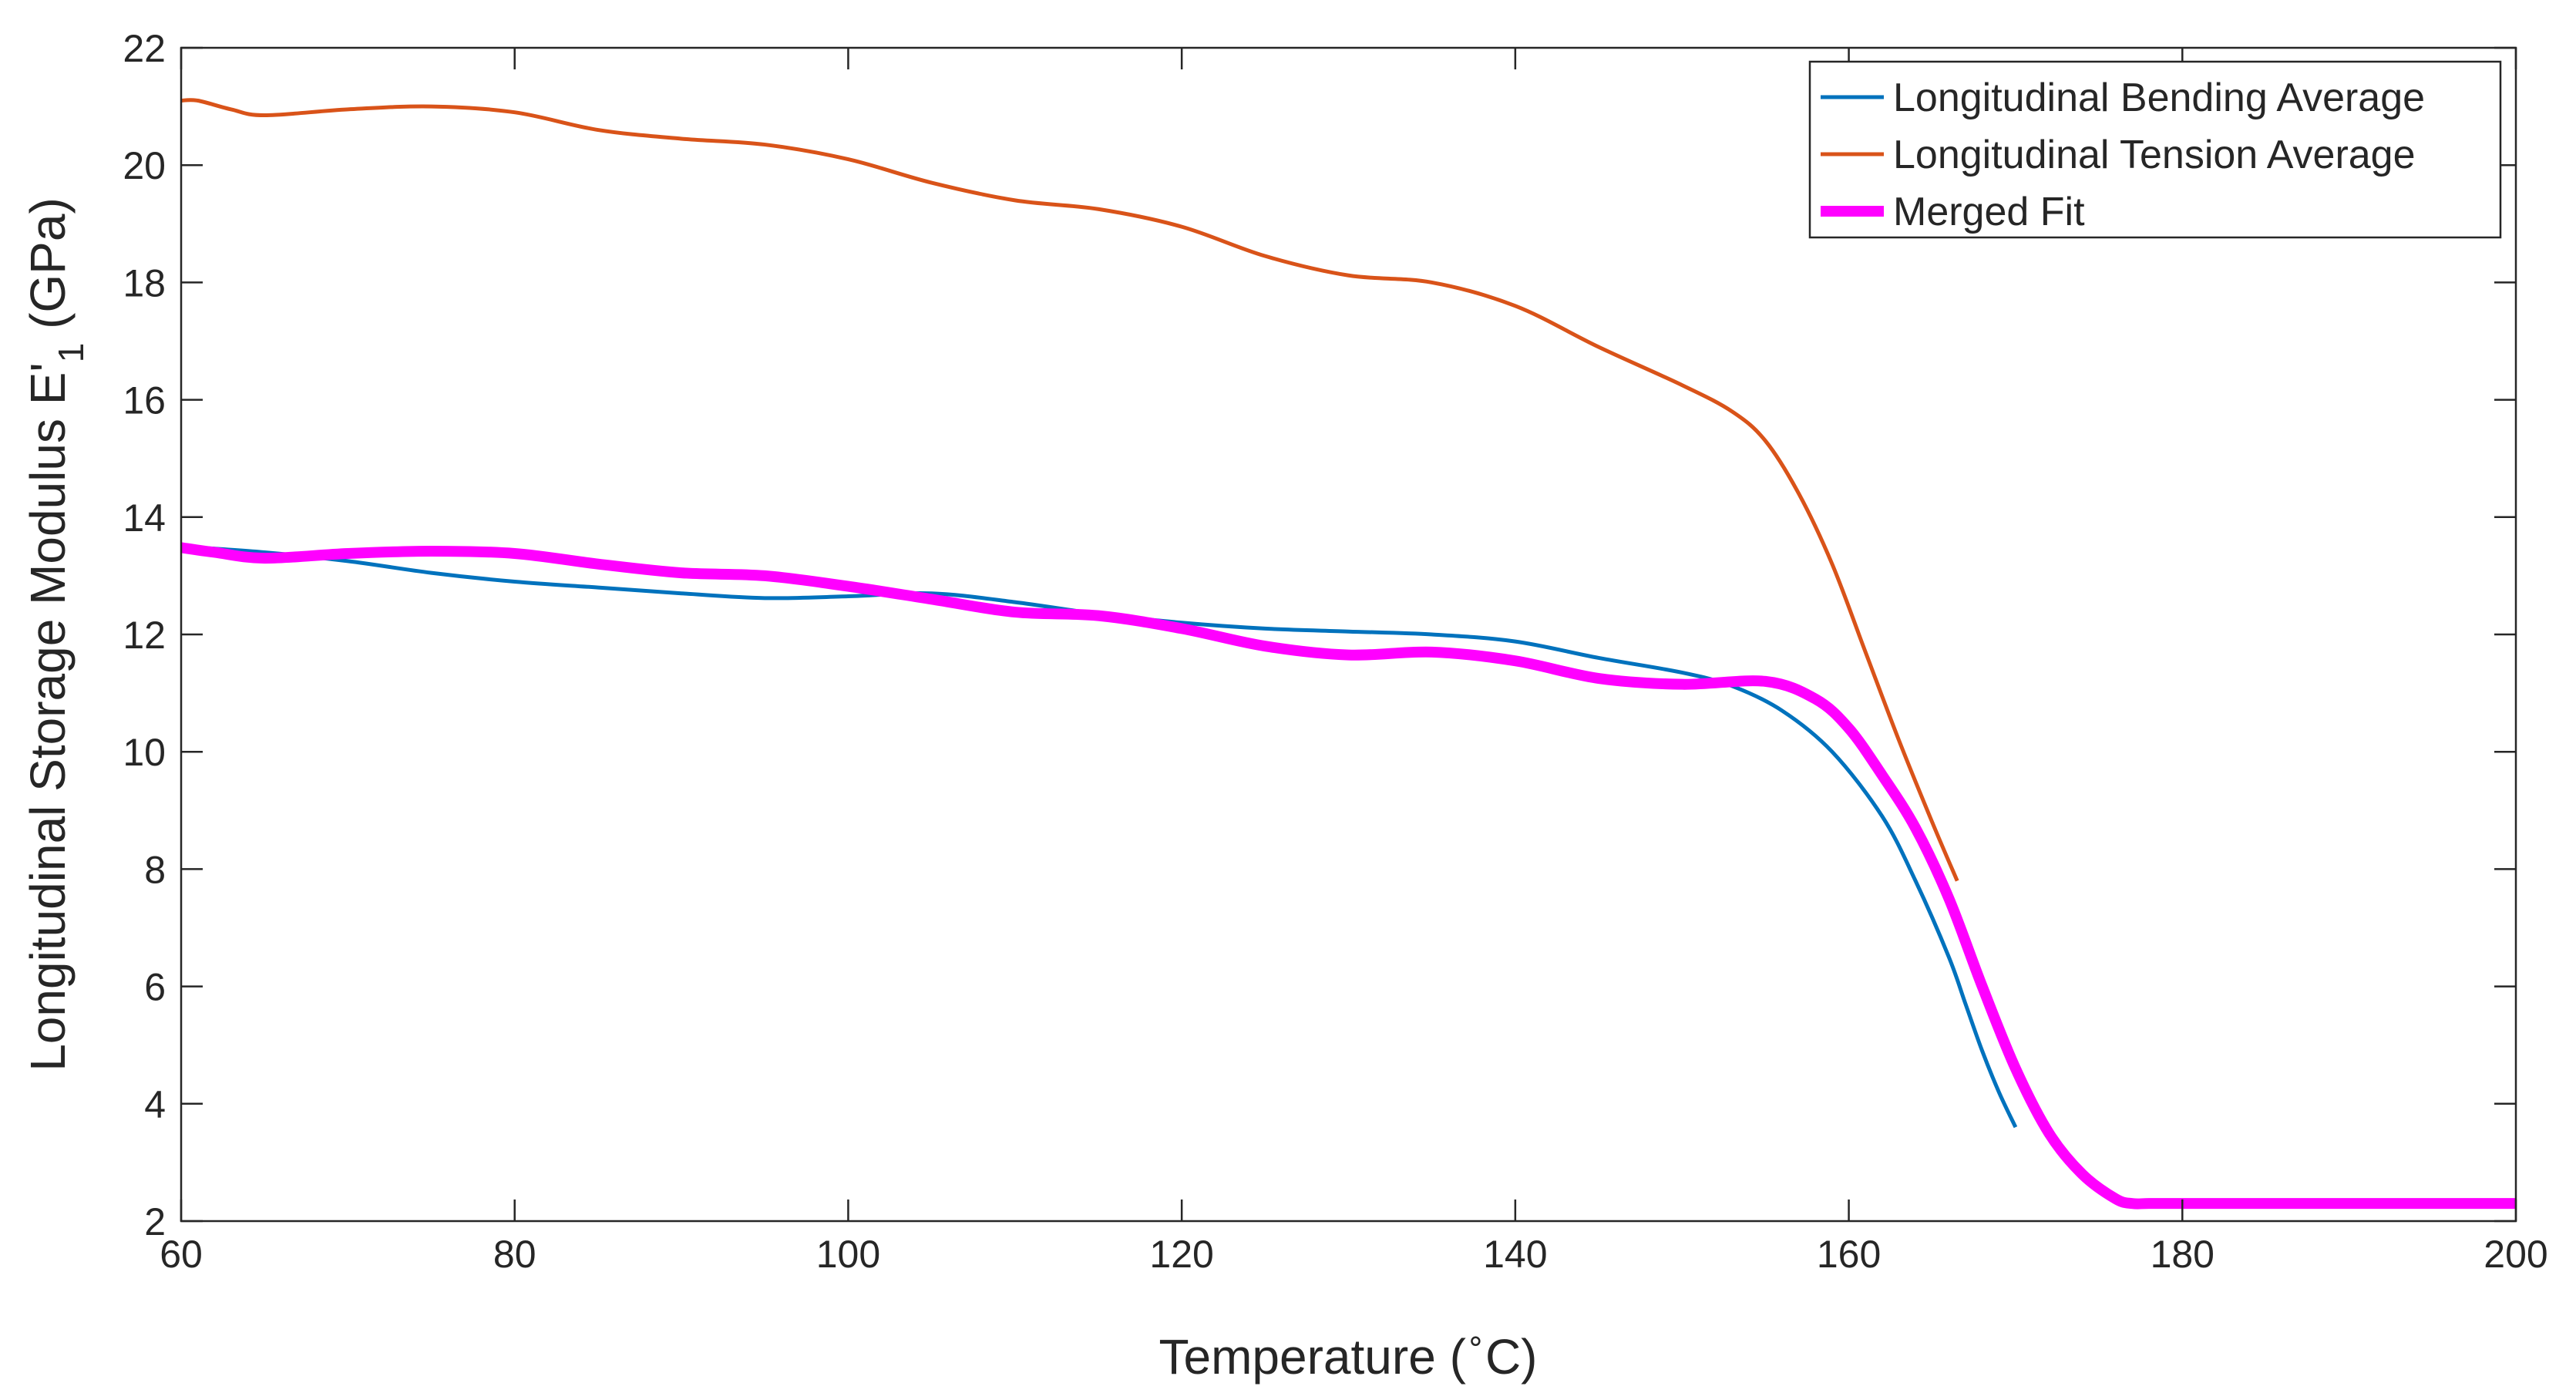 This screenshot has width=2576, height=1393. Describe the element at coordinates (2515, 1254) in the screenshot. I see `x-tick-label: 200` at that location.